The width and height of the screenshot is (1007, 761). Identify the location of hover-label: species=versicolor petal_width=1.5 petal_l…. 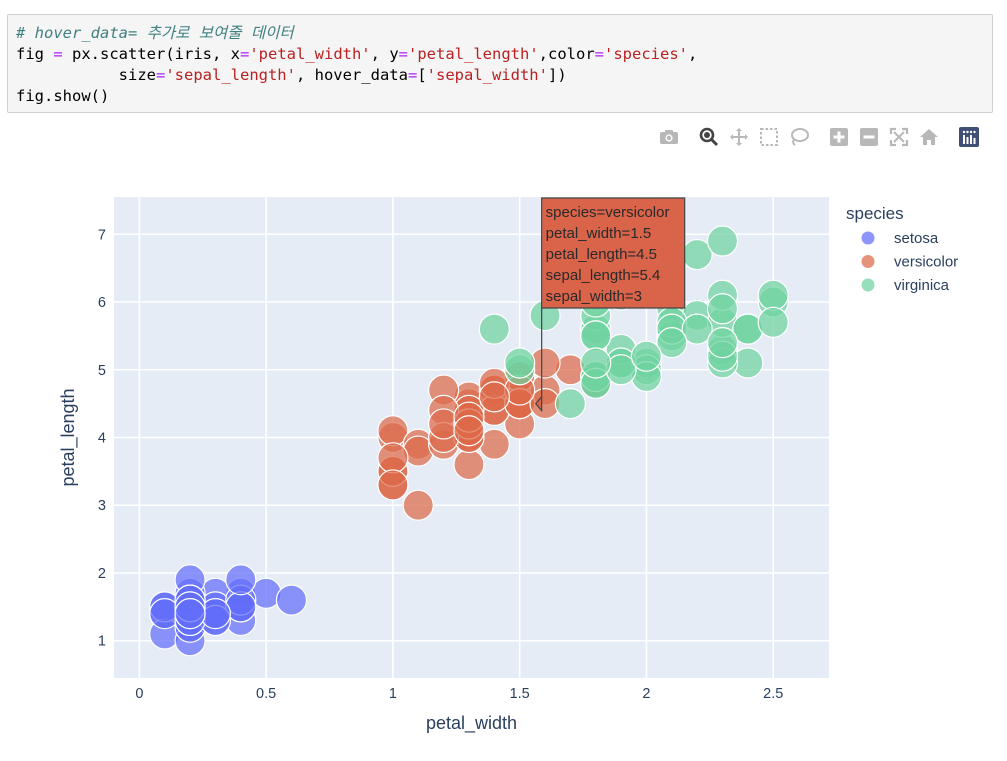
(610, 305).